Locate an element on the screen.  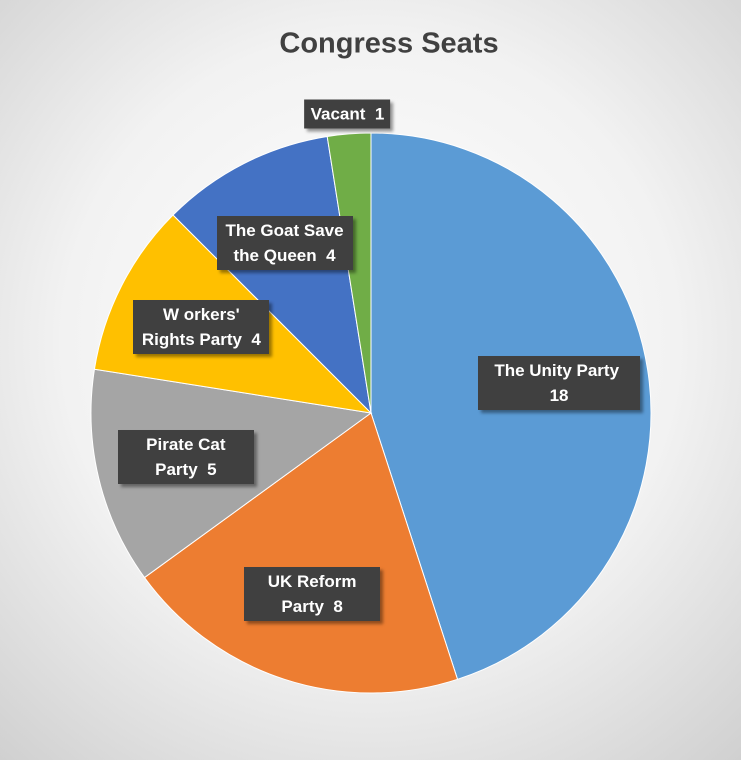
data-label: The Unity Party 18 is located at coordinates (559, 383).